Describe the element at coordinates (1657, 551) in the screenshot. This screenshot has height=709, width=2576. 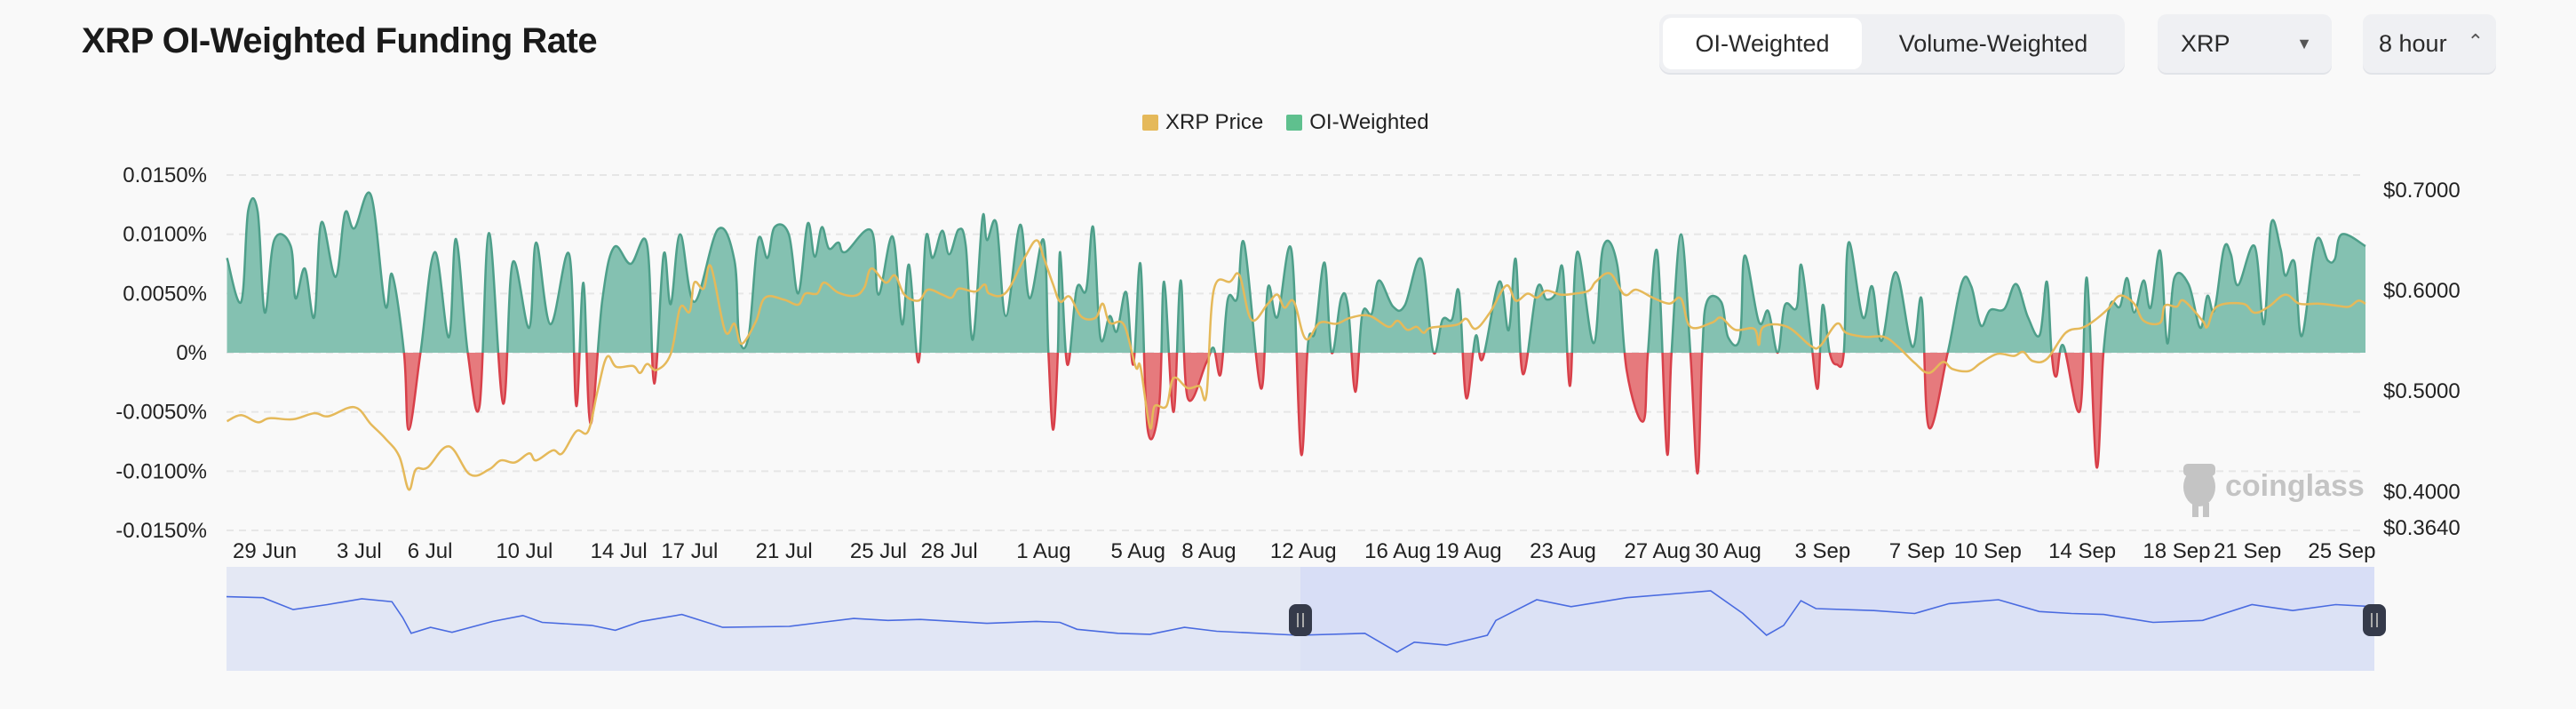
I see `x-tick-label: 27 Aug` at that location.